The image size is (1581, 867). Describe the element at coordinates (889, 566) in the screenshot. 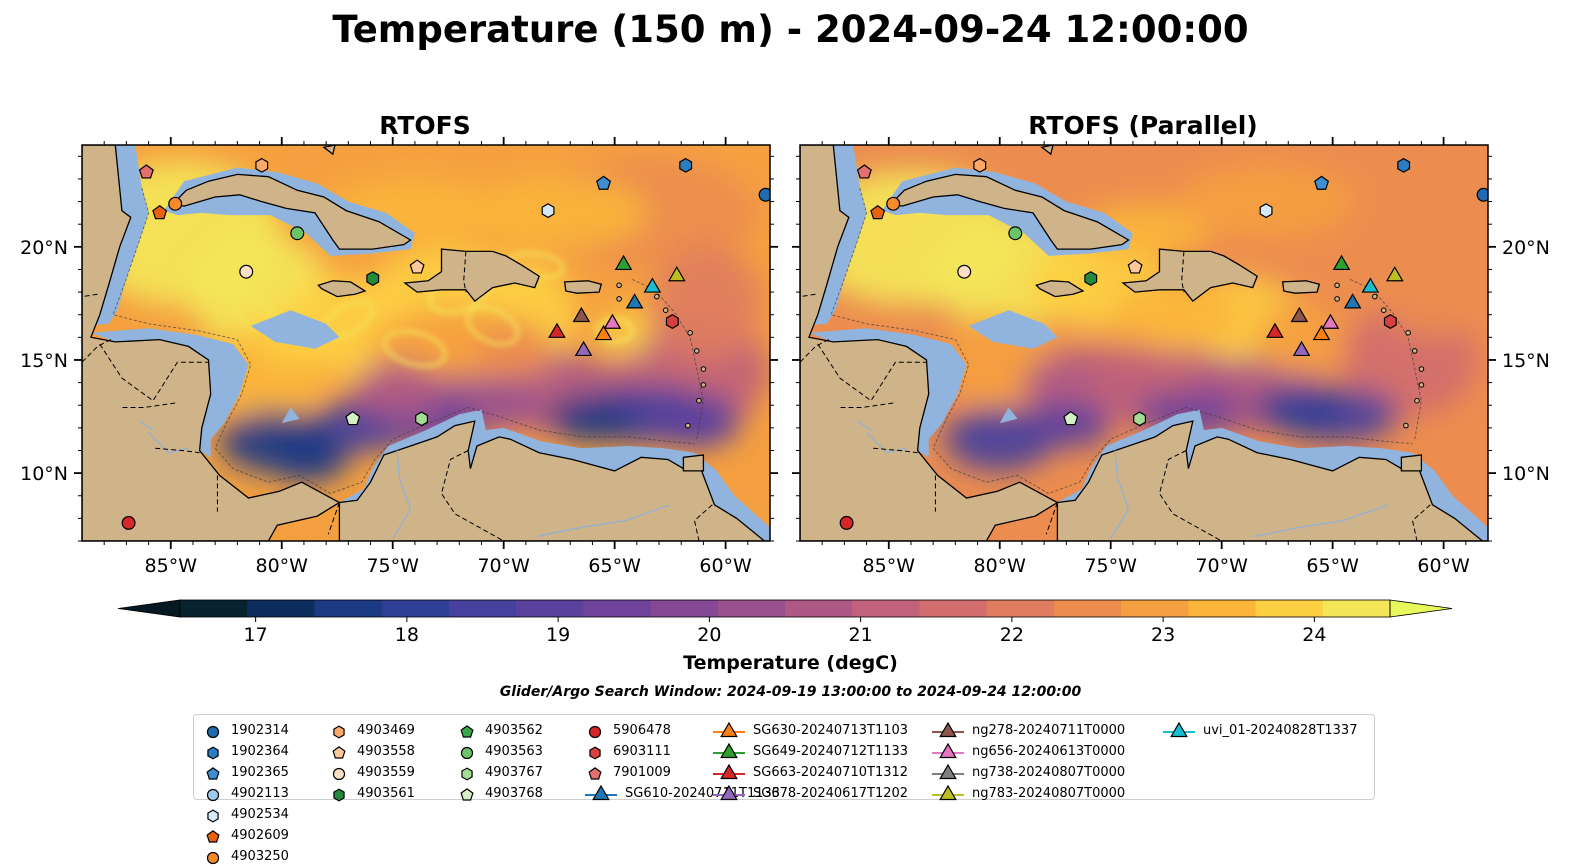

I see `lon-tick-label: 85°W` at that location.